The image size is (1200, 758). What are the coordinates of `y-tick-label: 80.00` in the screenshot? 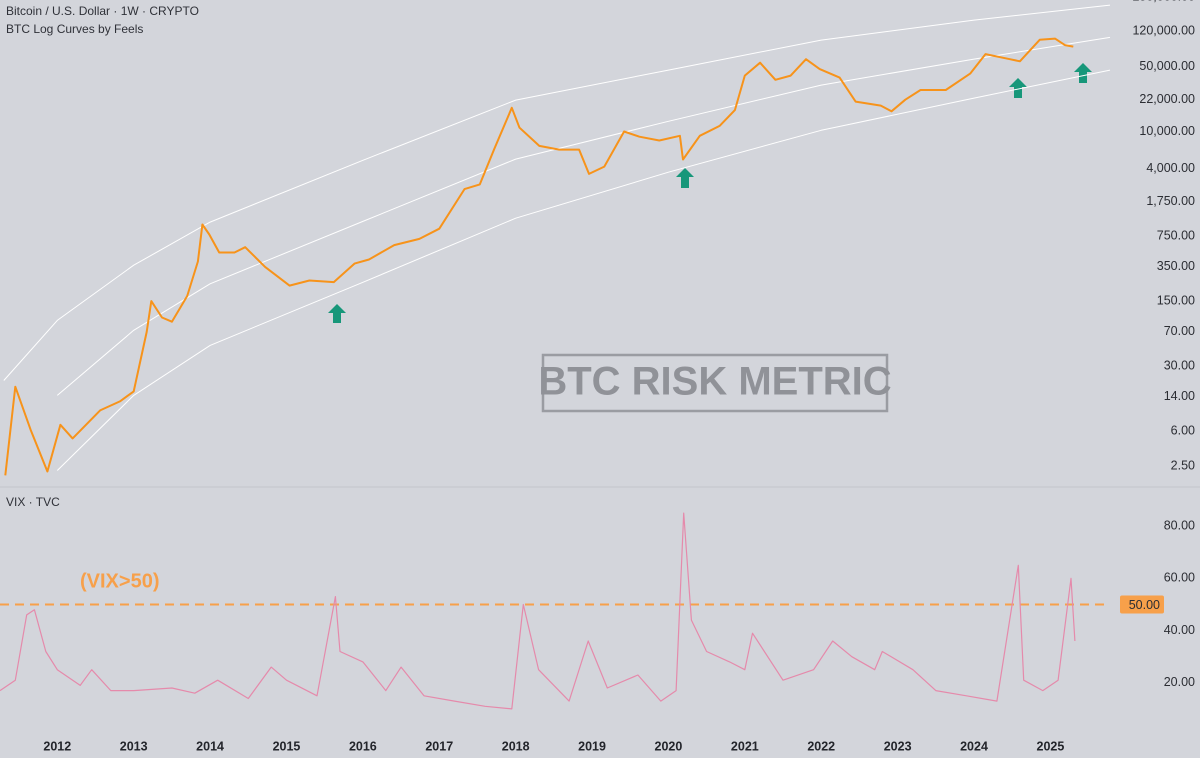 It's located at (1179, 525).